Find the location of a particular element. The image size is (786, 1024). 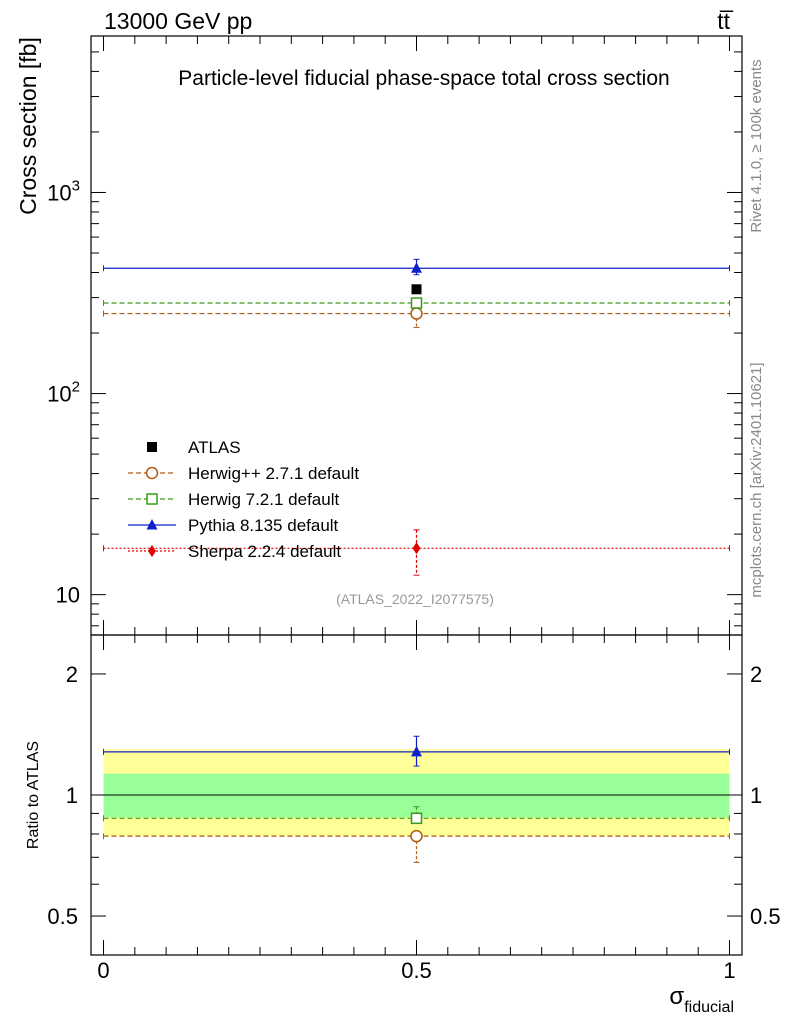

xlabel-sub: fiducial is located at coordinates (709, 1007).